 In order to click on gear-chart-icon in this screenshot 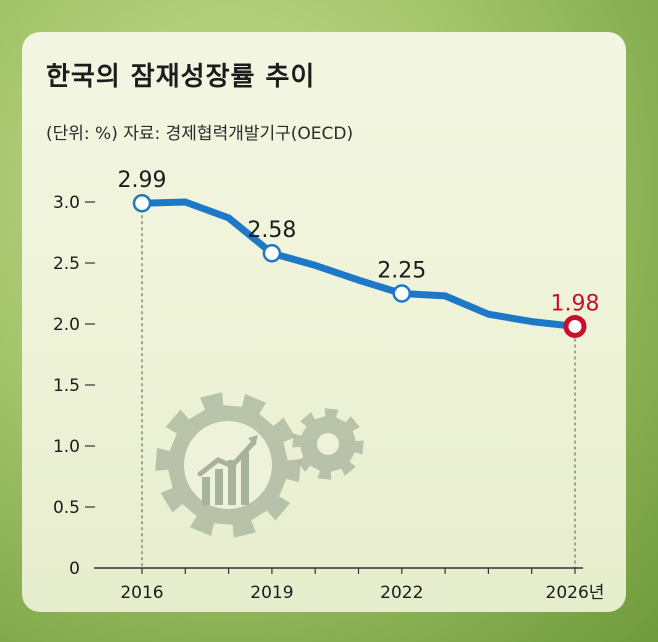, I will do `click(259, 465)`.